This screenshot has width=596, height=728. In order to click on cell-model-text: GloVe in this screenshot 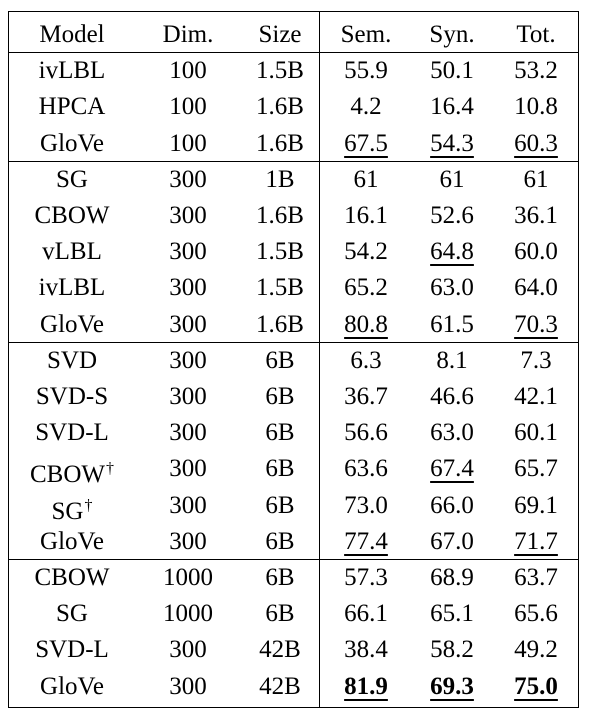, I will do `click(72, 541)`.